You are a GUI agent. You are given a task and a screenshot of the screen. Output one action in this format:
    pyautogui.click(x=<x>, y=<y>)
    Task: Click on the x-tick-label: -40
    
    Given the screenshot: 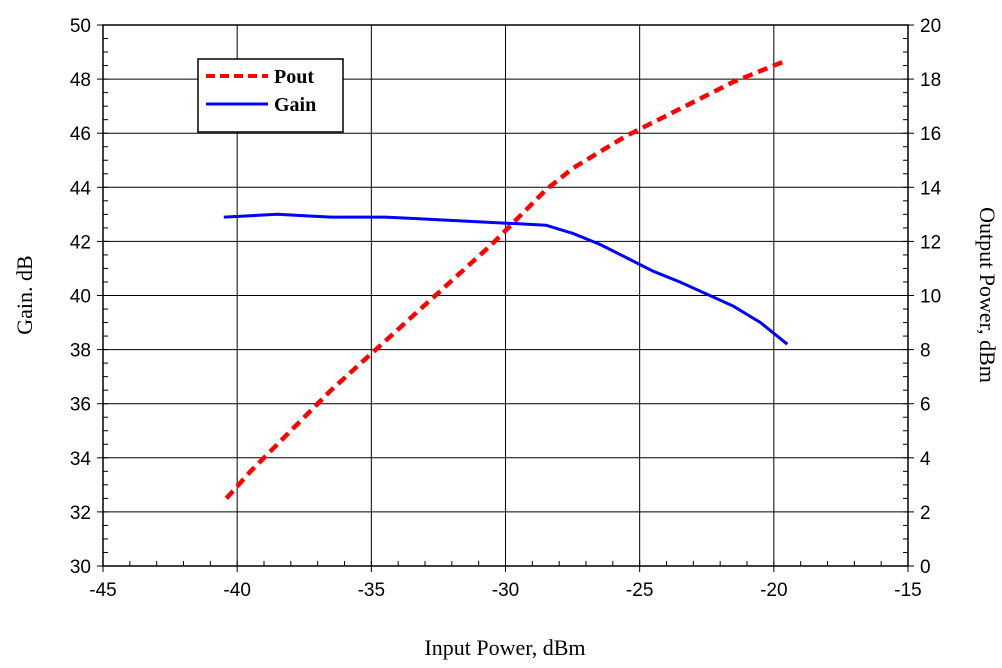 What is the action you would take?
    pyautogui.click(x=236, y=590)
    